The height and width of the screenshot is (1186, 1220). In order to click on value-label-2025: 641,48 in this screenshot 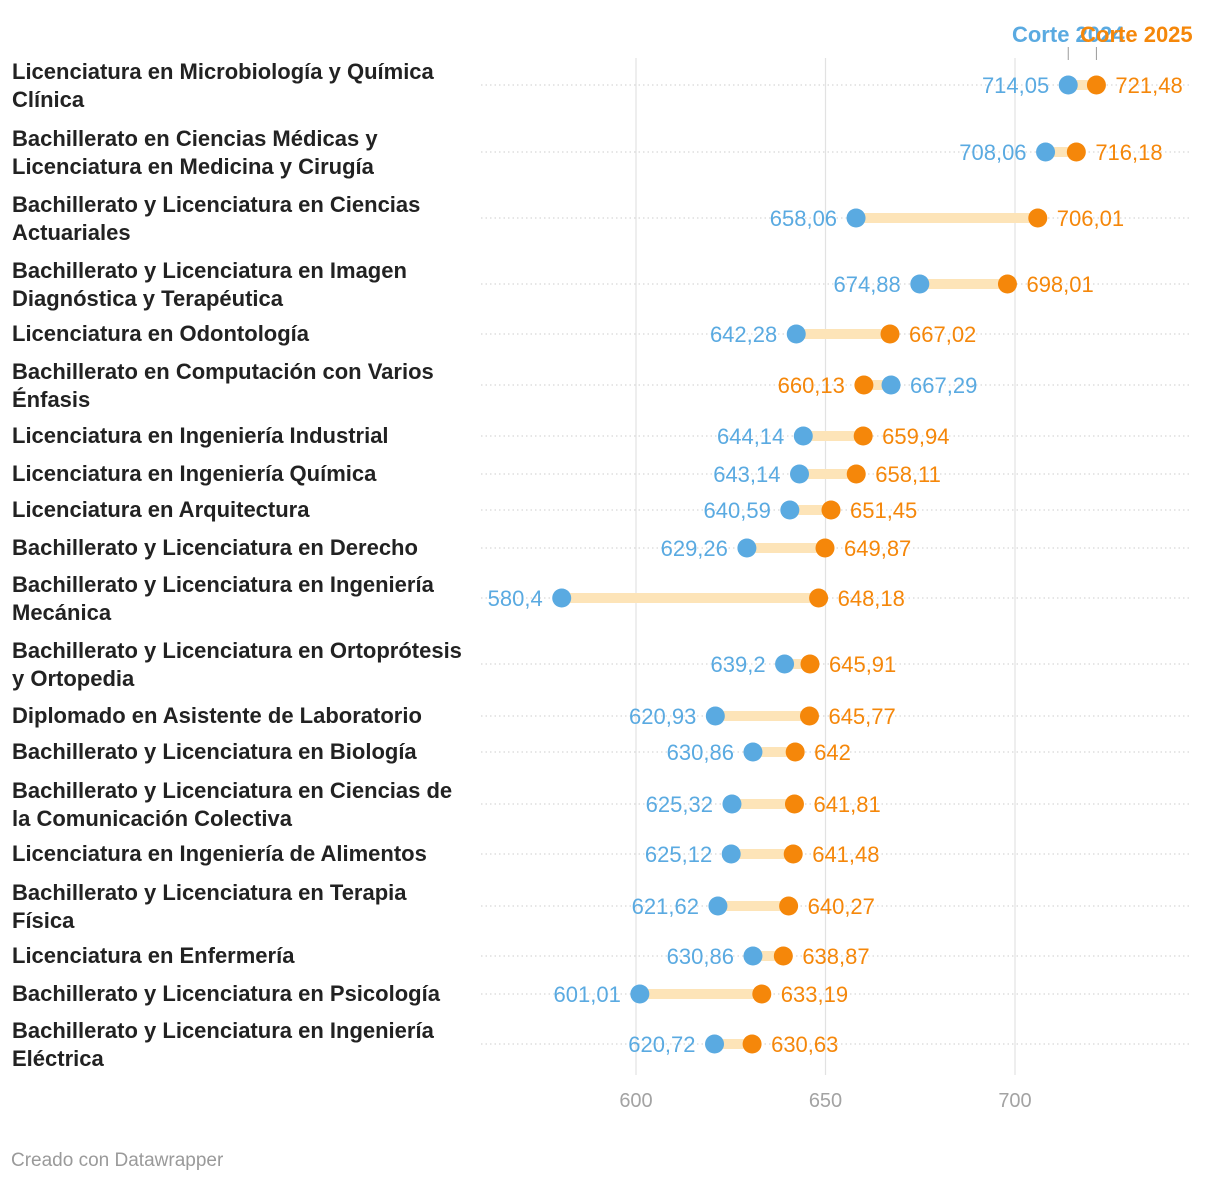, I will do `click(845, 854)`.